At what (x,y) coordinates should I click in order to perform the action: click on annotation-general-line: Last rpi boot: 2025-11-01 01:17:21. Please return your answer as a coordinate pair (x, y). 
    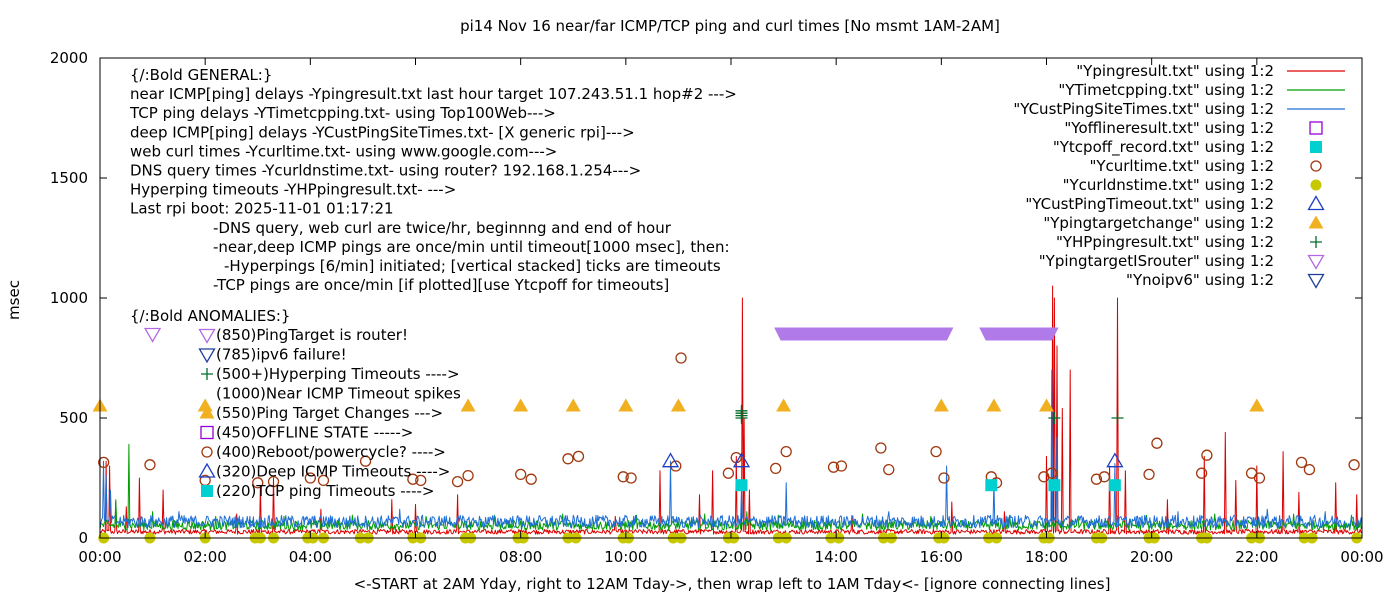
    Looking at the image, I should click on (262, 209).